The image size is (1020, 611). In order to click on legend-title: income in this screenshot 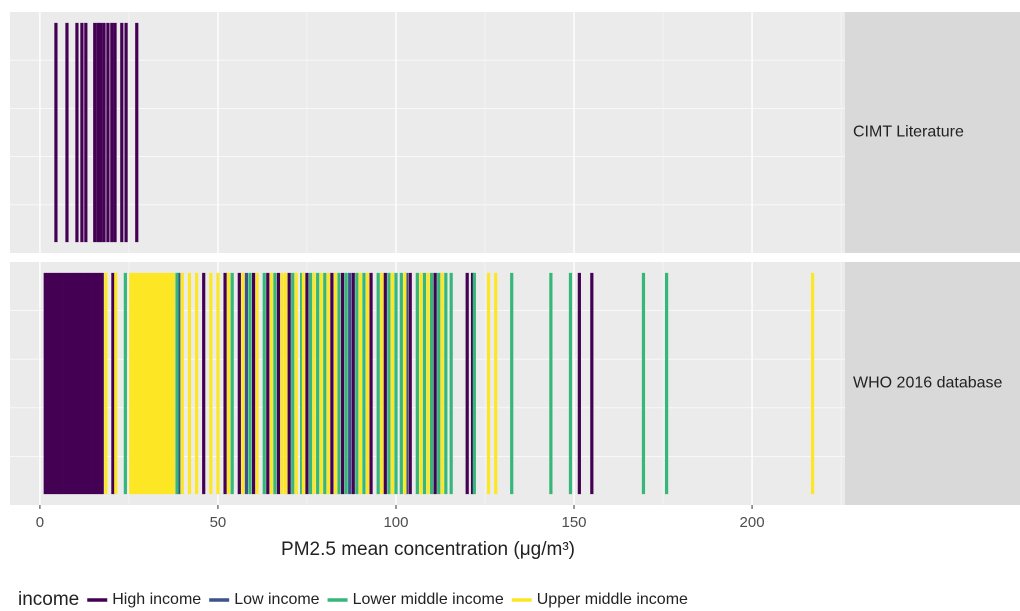, I will do `click(48, 599)`.